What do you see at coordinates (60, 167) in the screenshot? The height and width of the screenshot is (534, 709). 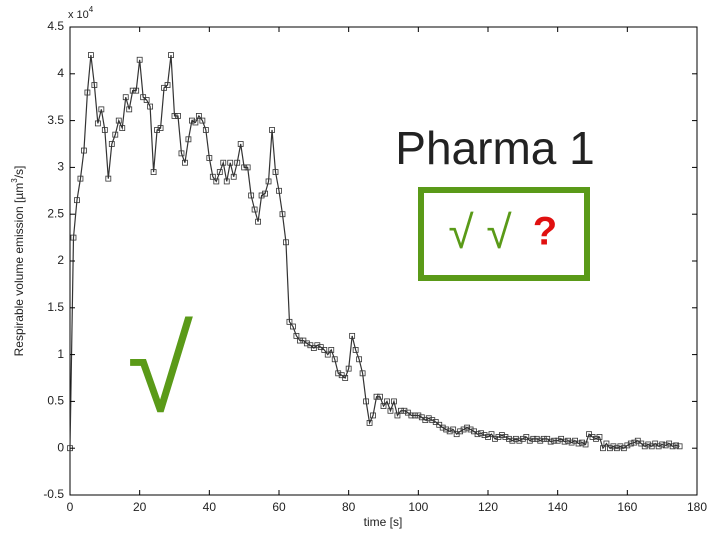 I see `y-tick-label: 3` at bounding box center [60, 167].